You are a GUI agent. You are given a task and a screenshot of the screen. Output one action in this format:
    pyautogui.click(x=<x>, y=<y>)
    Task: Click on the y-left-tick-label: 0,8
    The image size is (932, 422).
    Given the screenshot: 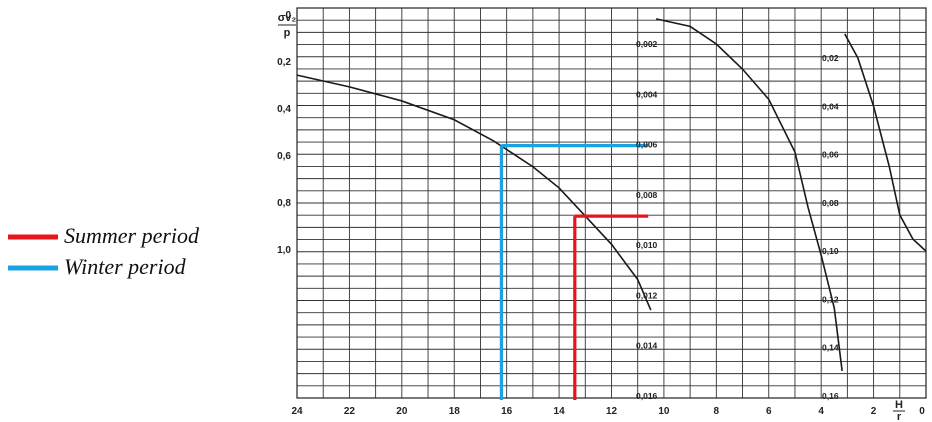 What is the action you would take?
    pyautogui.click(x=284, y=203)
    